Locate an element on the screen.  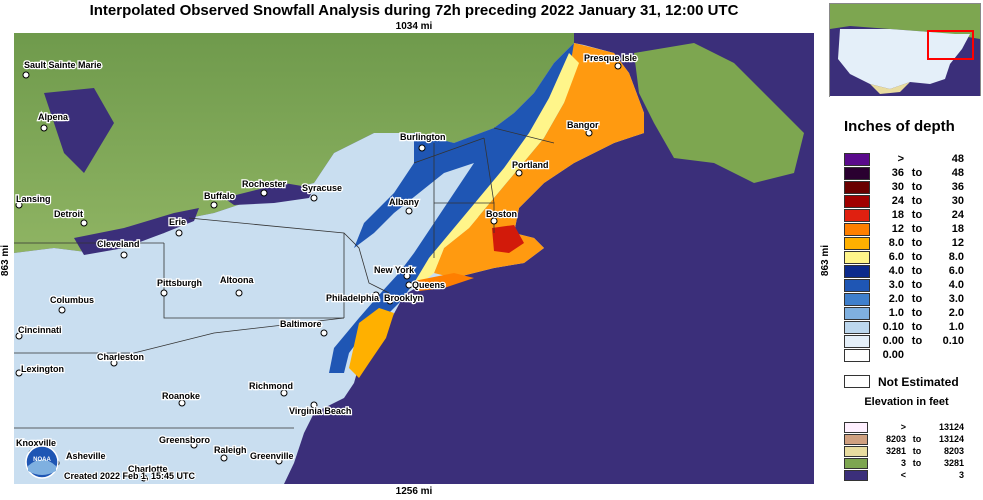
city-cleveland: Cleveland is located at coordinates (118, 248).